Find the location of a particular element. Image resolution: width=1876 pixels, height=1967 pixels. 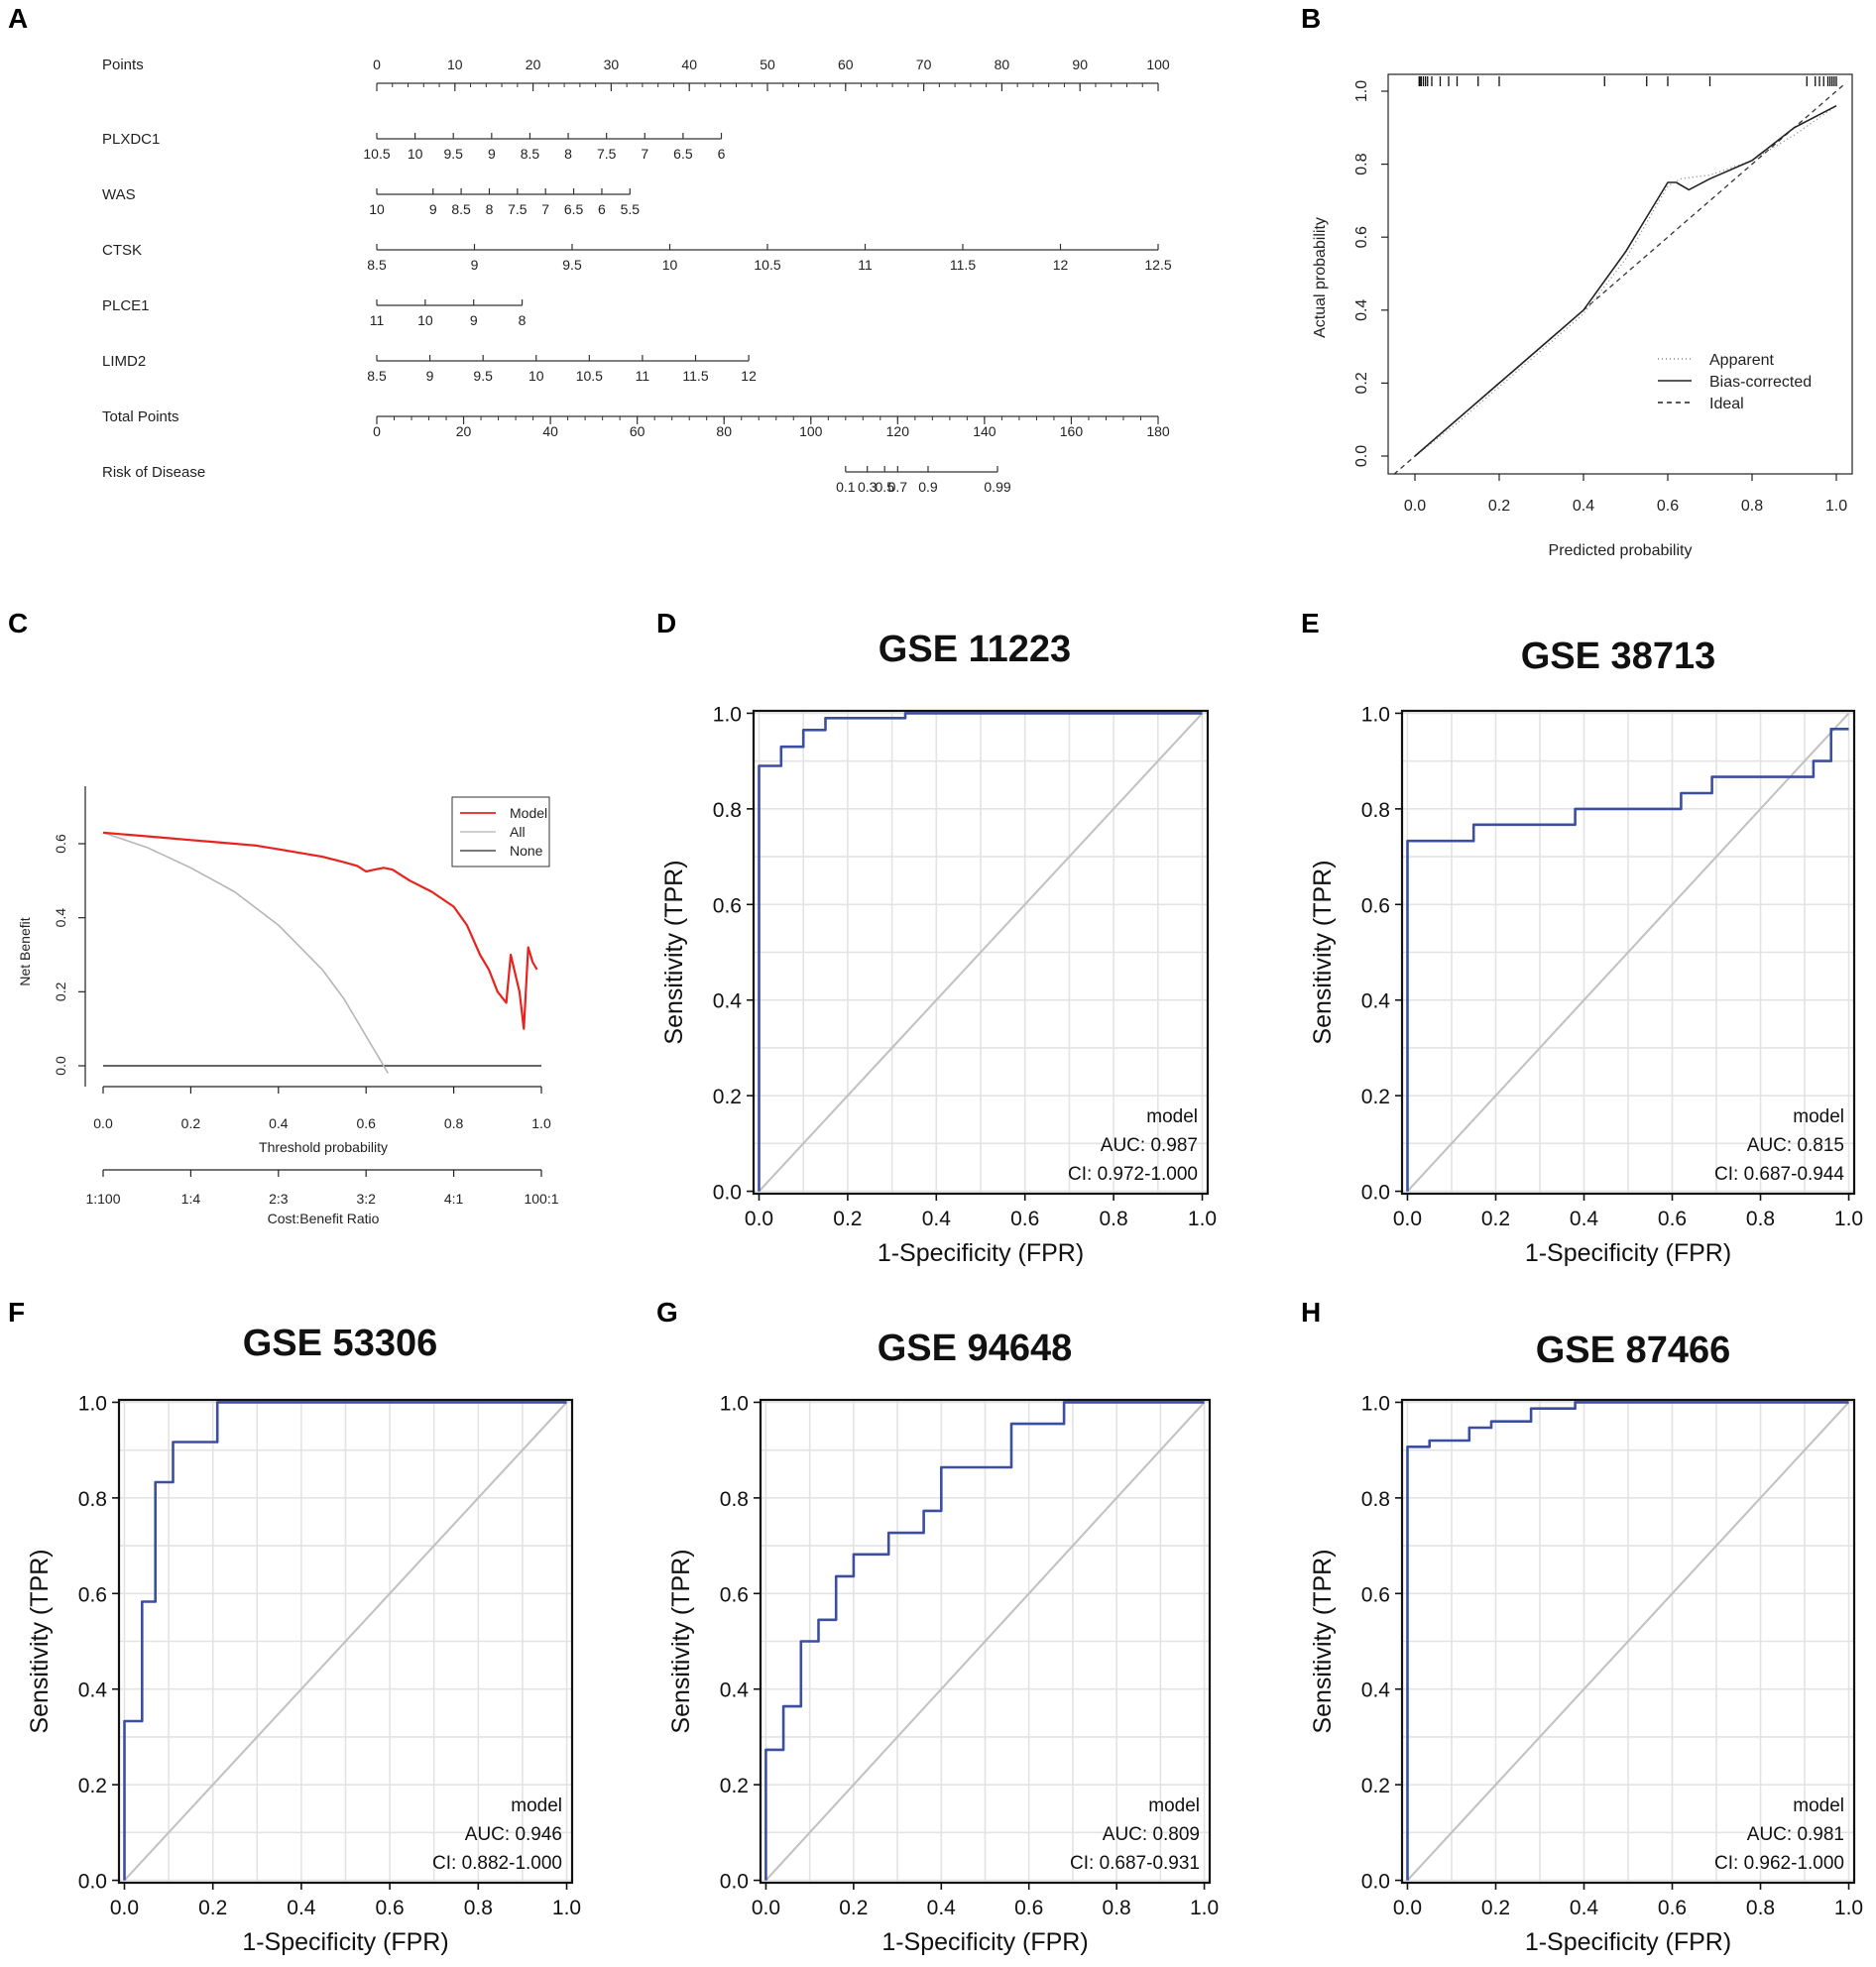

legend-label: None is located at coordinates (526, 851).